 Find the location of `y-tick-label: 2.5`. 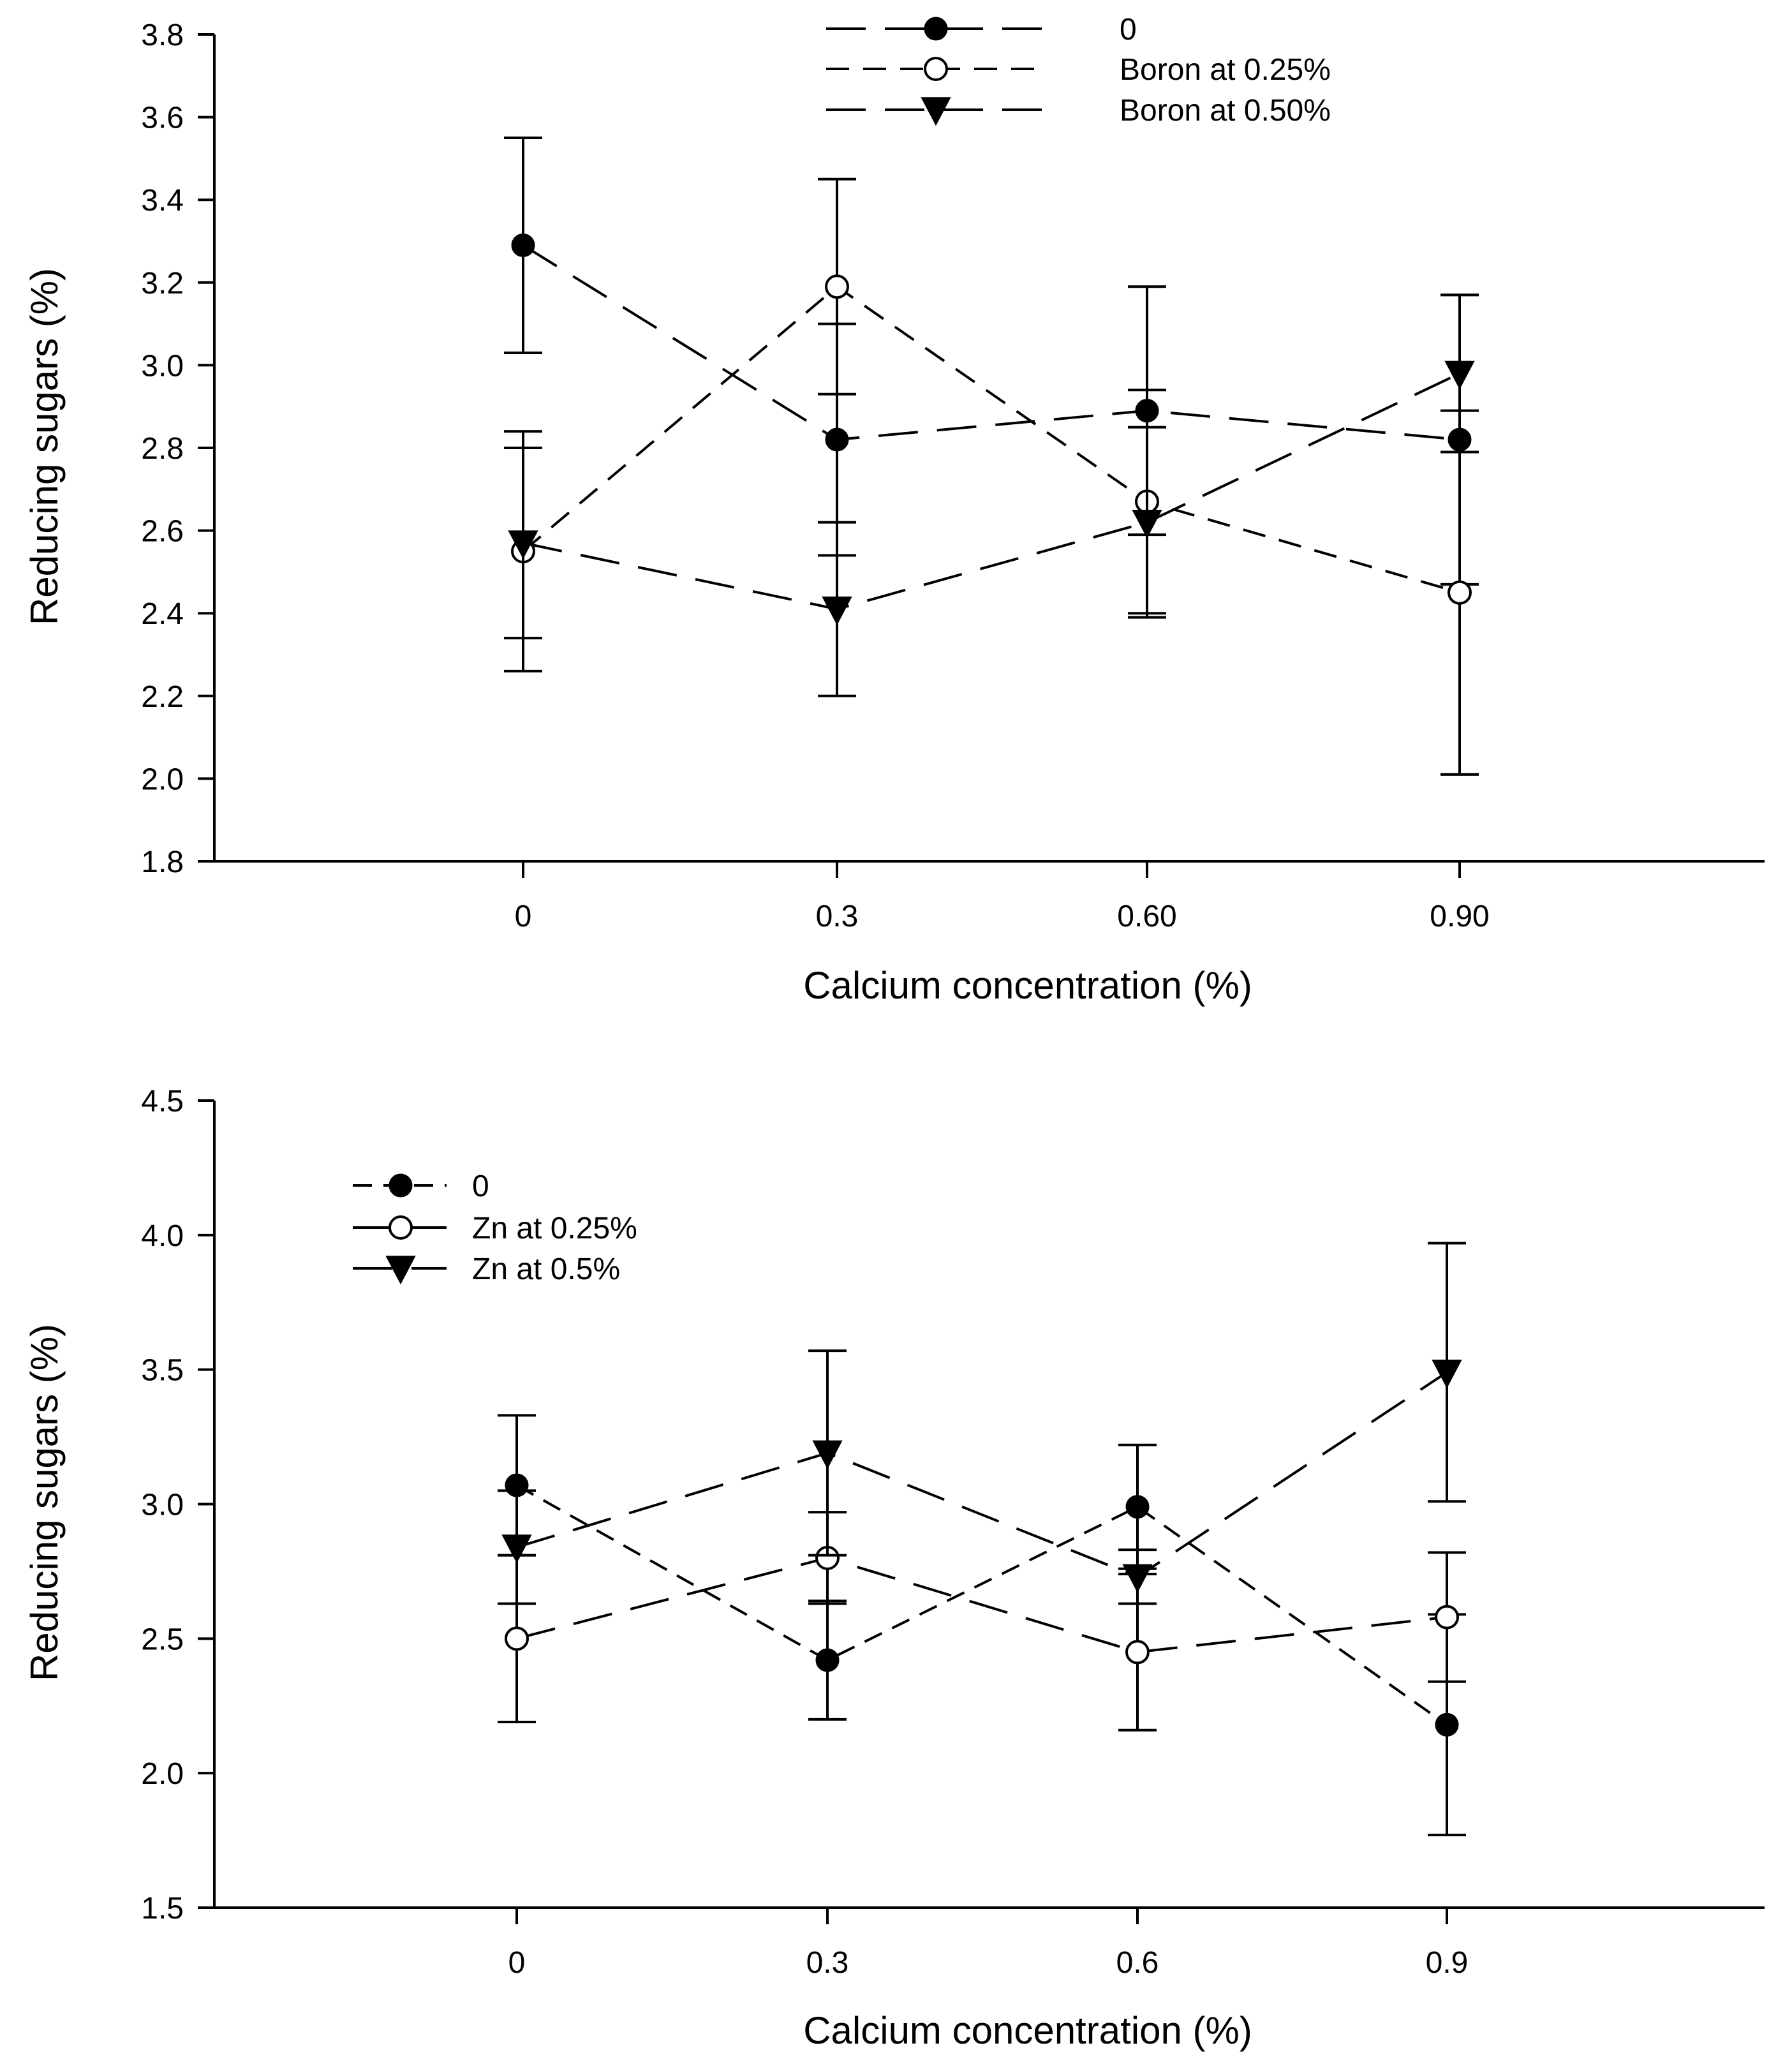

y-tick-label: 2.5 is located at coordinates (162, 1639).